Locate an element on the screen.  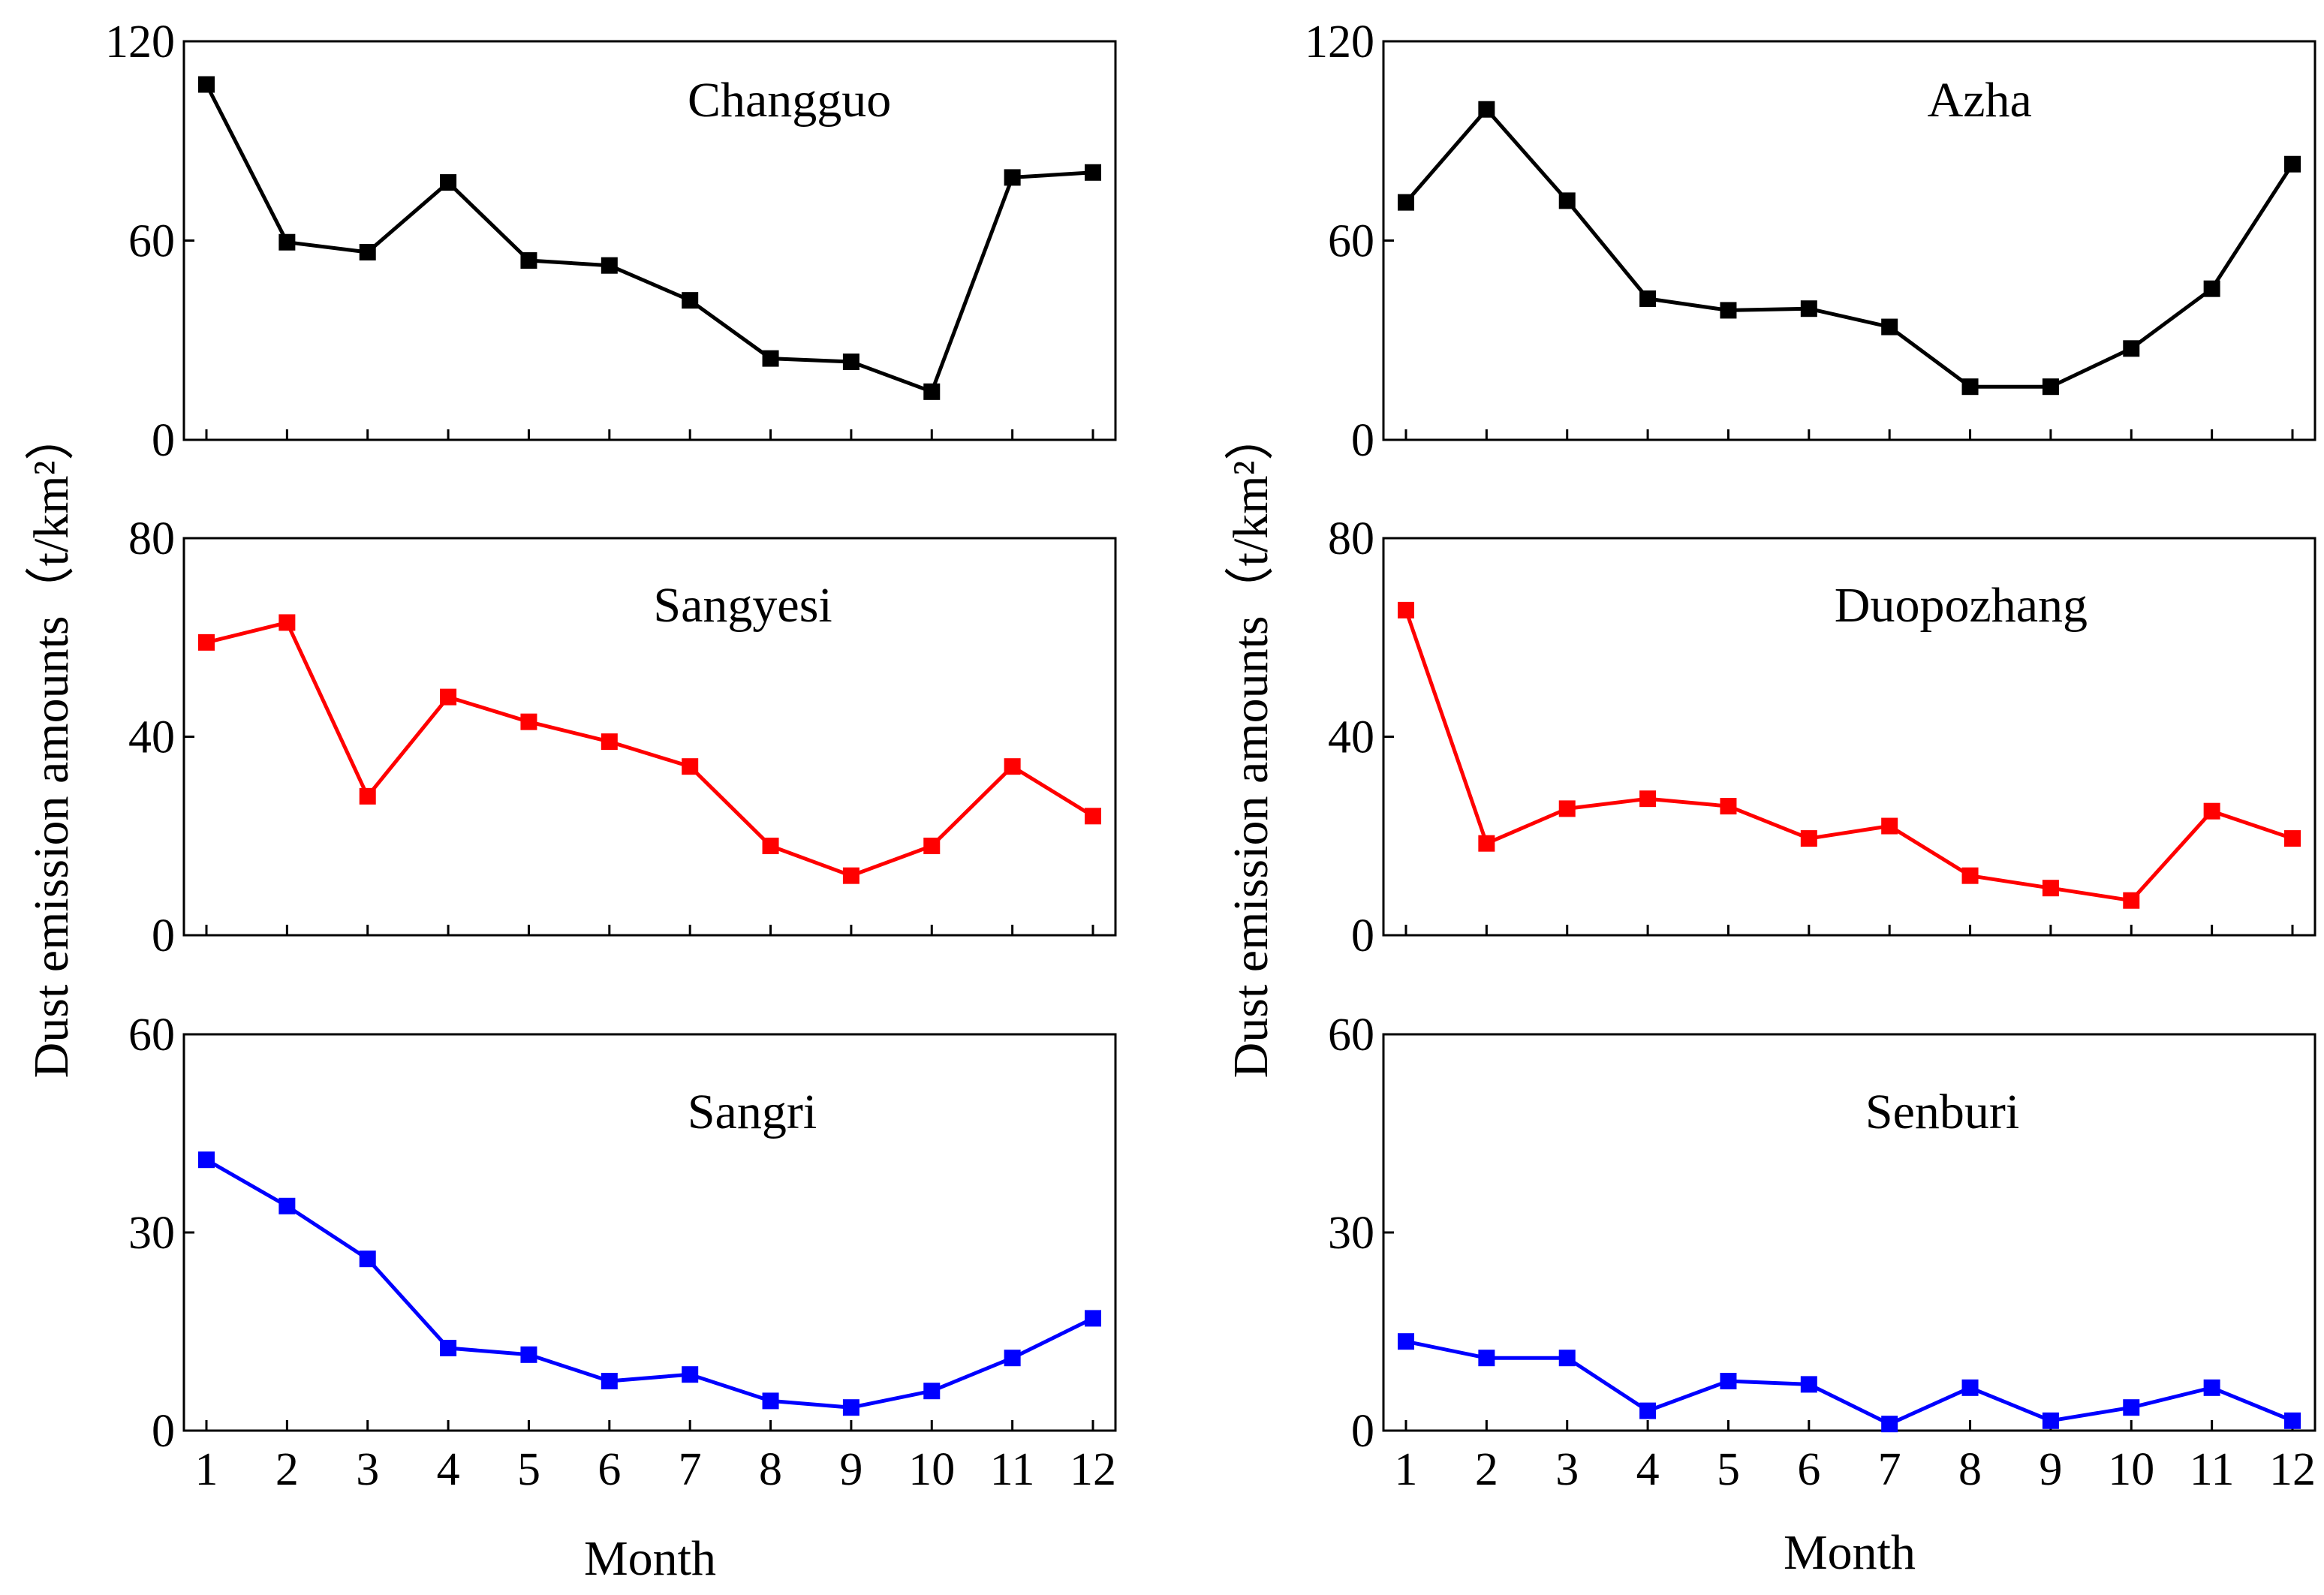
panel-sangyesi: Sangyesi 0 40 80 is located at coordinates (621, 737).